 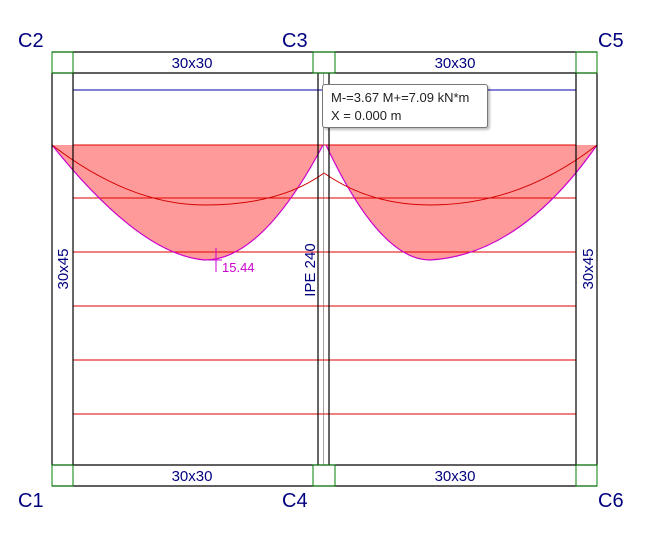 I want to click on beam-label-top-right: 30x30, so click(x=455, y=63).